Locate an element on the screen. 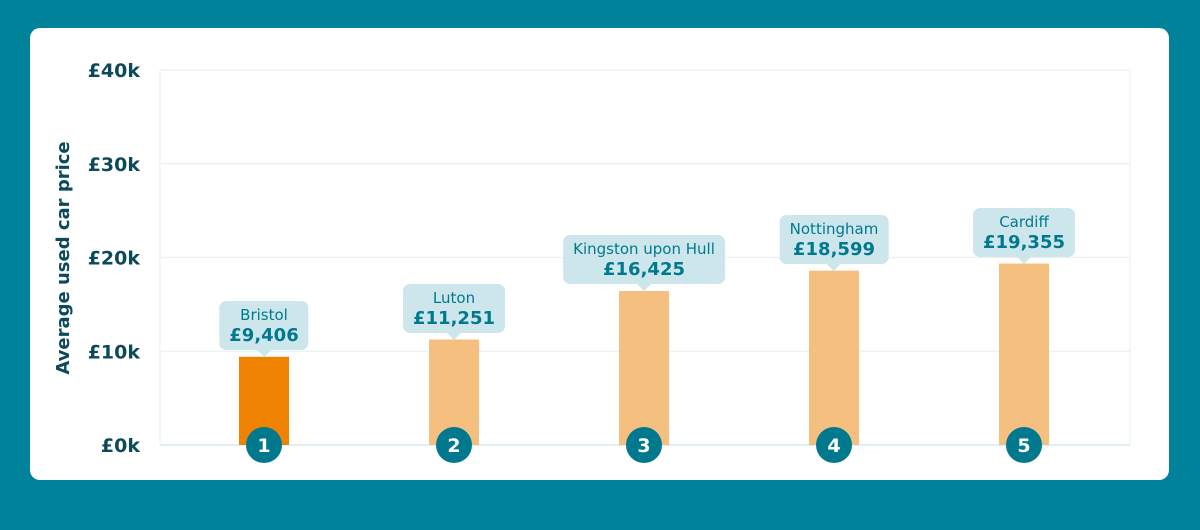 The width and height of the screenshot is (1200, 530). category-label: Bristol is located at coordinates (264, 314).